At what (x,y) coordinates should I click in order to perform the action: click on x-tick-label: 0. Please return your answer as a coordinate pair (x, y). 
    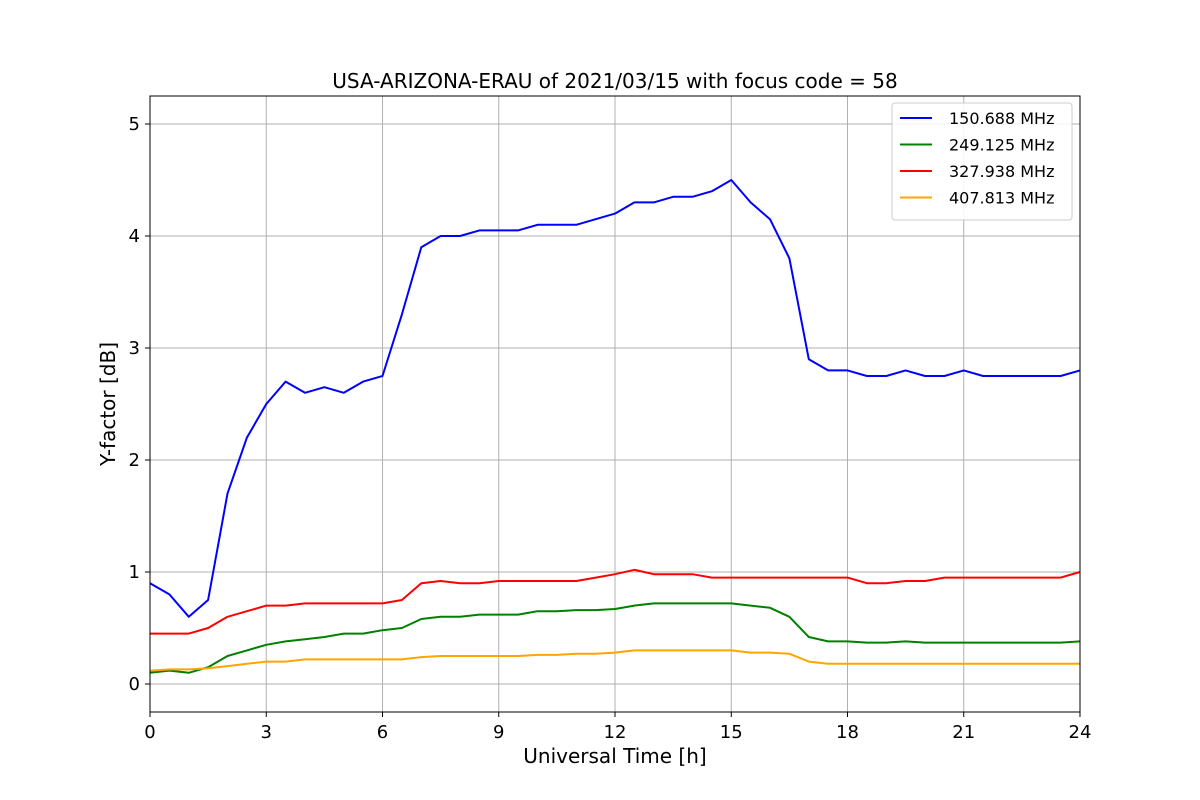
    Looking at the image, I should click on (149, 732).